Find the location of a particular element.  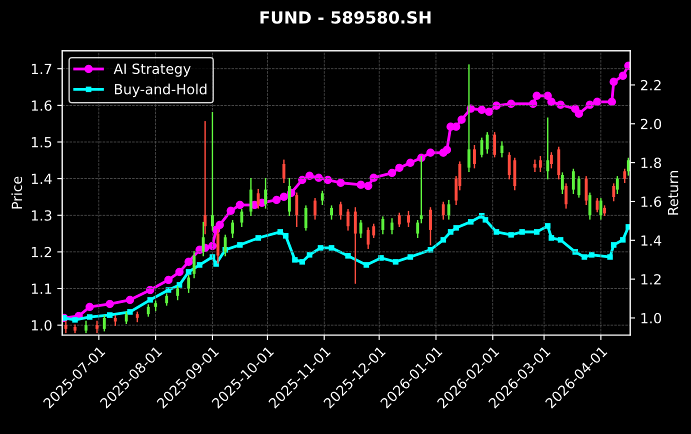

y-tick-label: 1.3 is located at coordinates (42, 215).